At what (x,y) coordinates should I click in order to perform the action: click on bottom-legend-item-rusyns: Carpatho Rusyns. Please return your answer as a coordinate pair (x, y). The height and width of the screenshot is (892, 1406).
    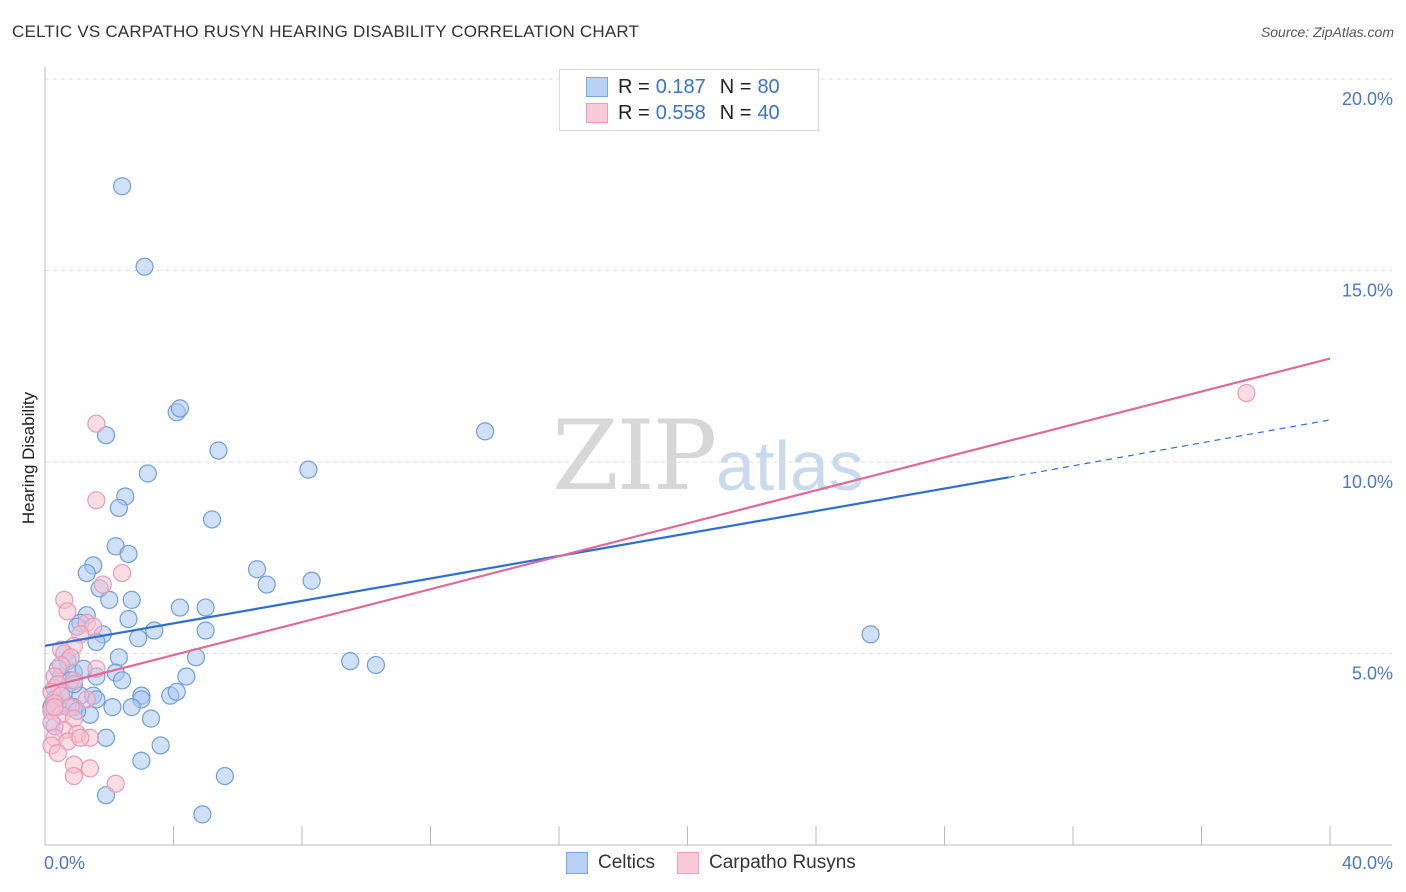
    Looking at the image, I should click on (766, 863).